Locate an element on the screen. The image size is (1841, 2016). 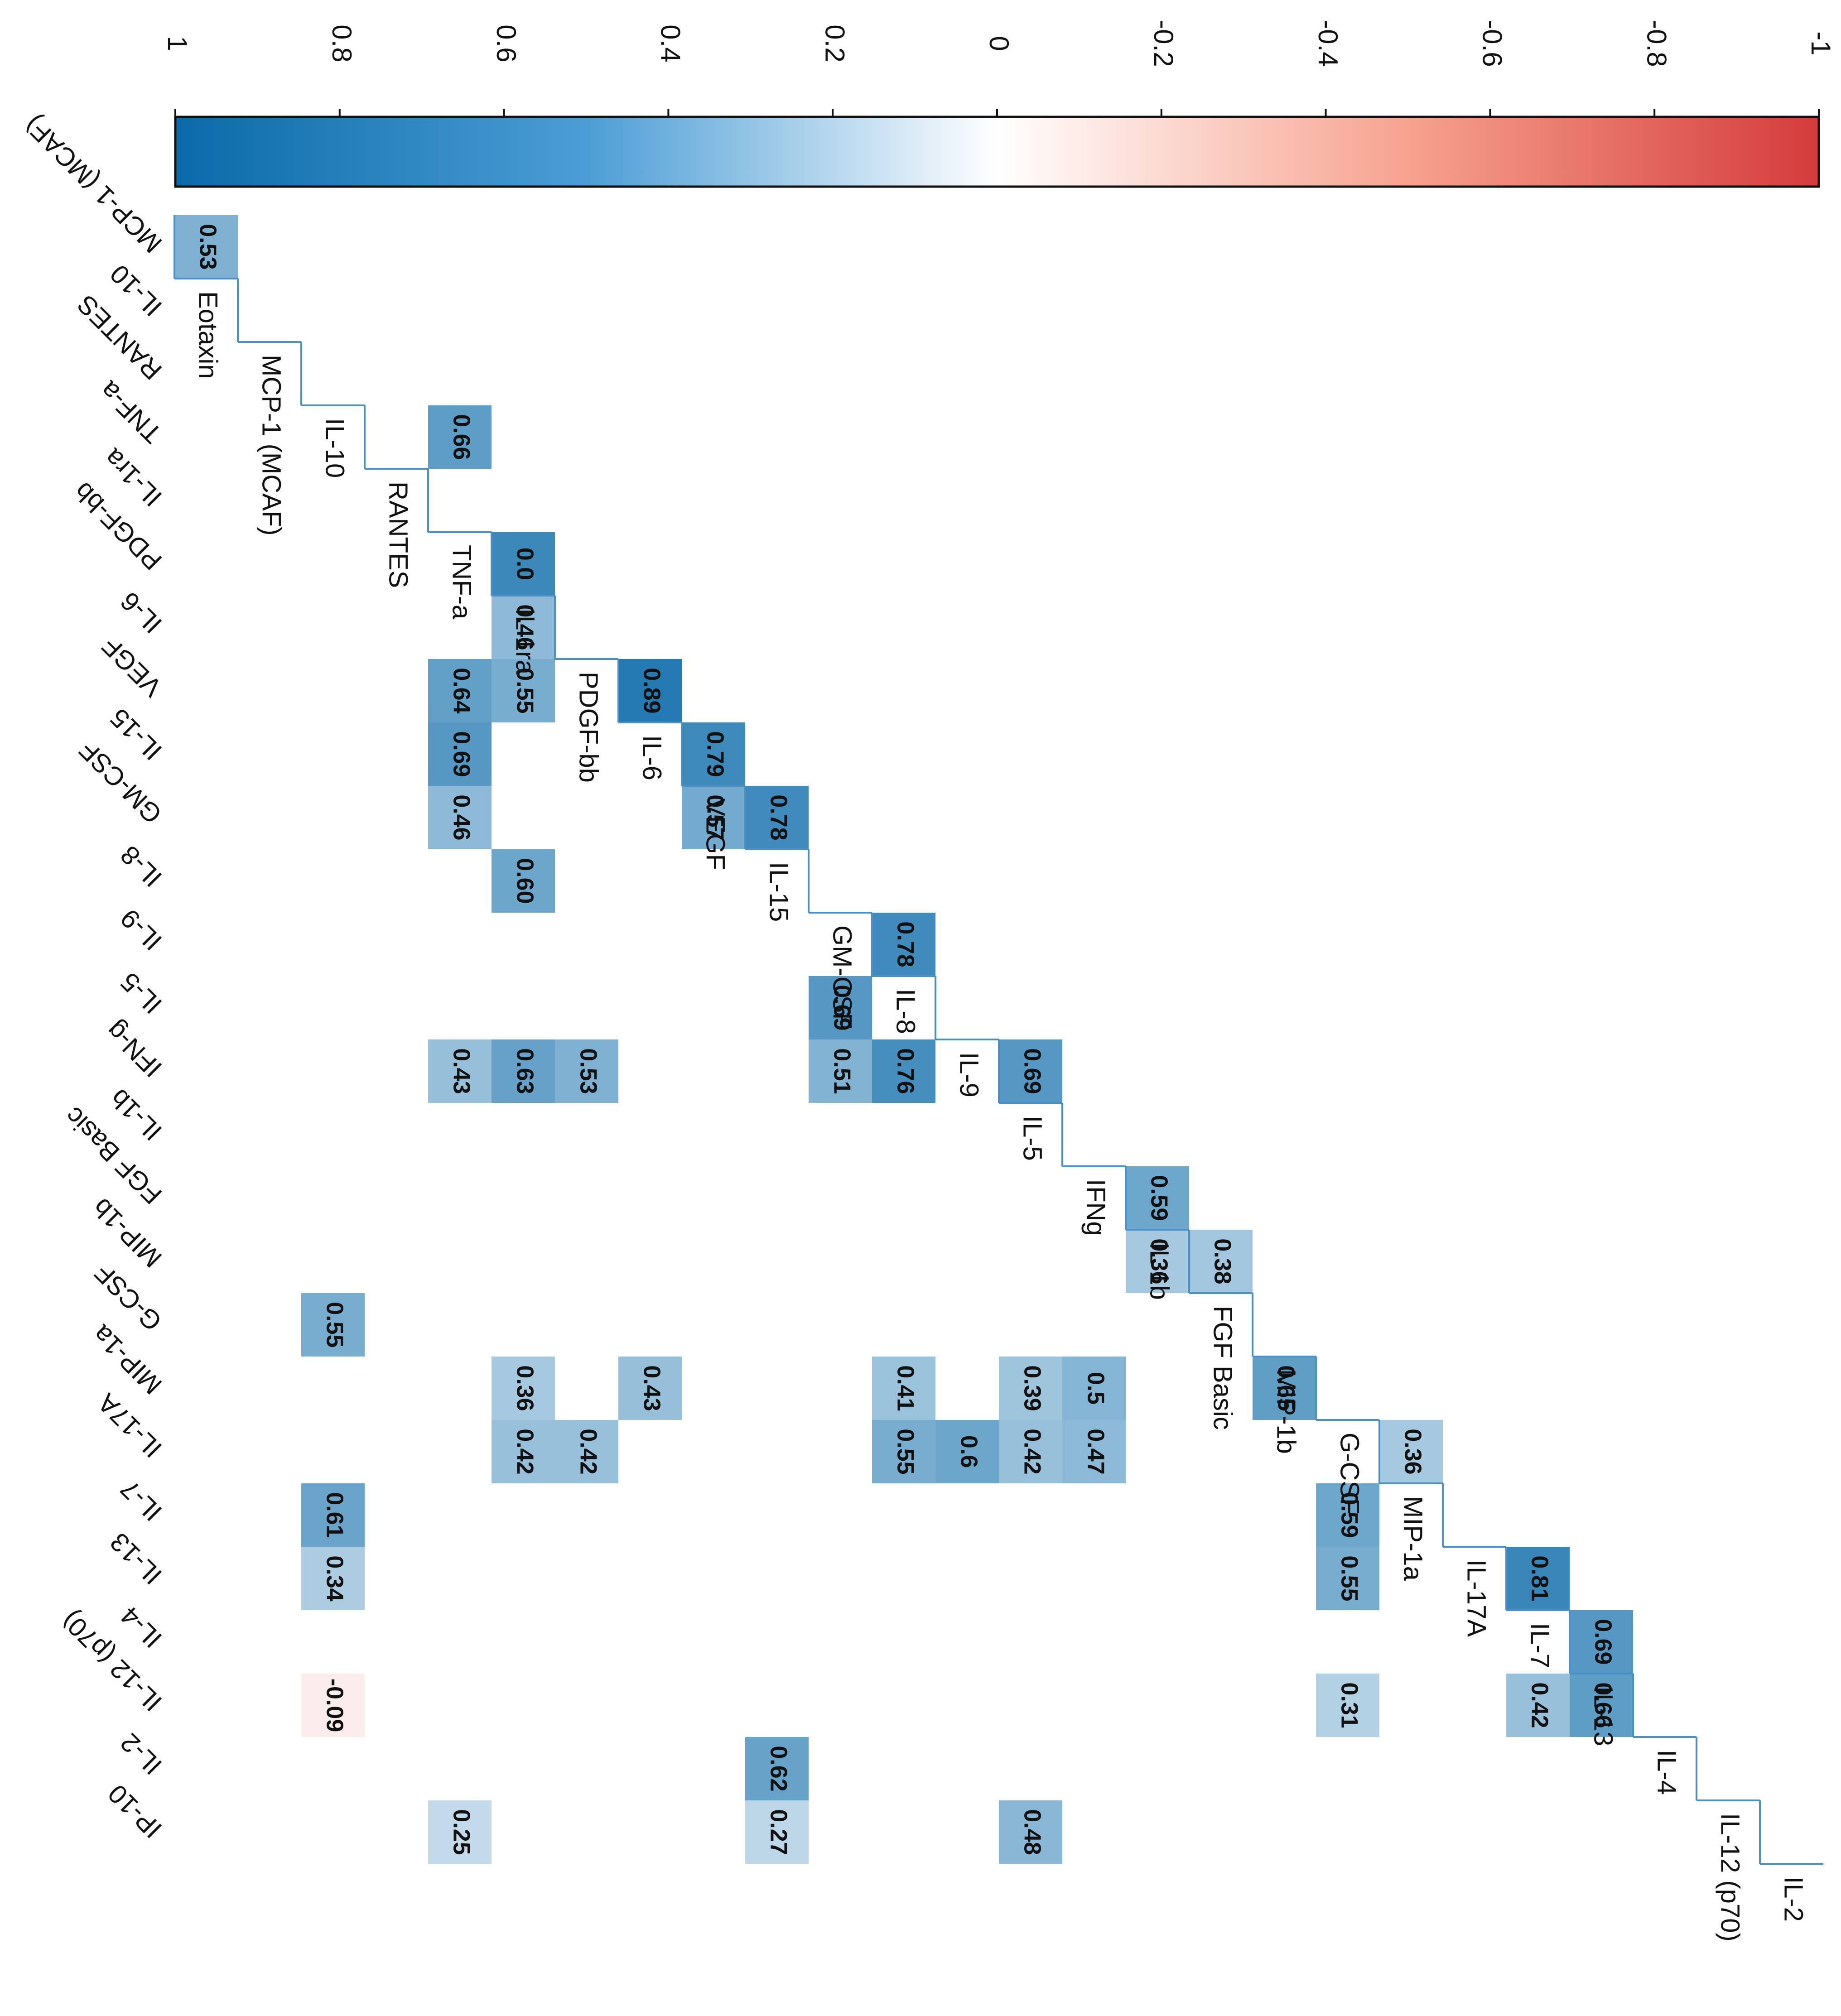
row-label: IL-2 is located at coordinates (141, 1753).